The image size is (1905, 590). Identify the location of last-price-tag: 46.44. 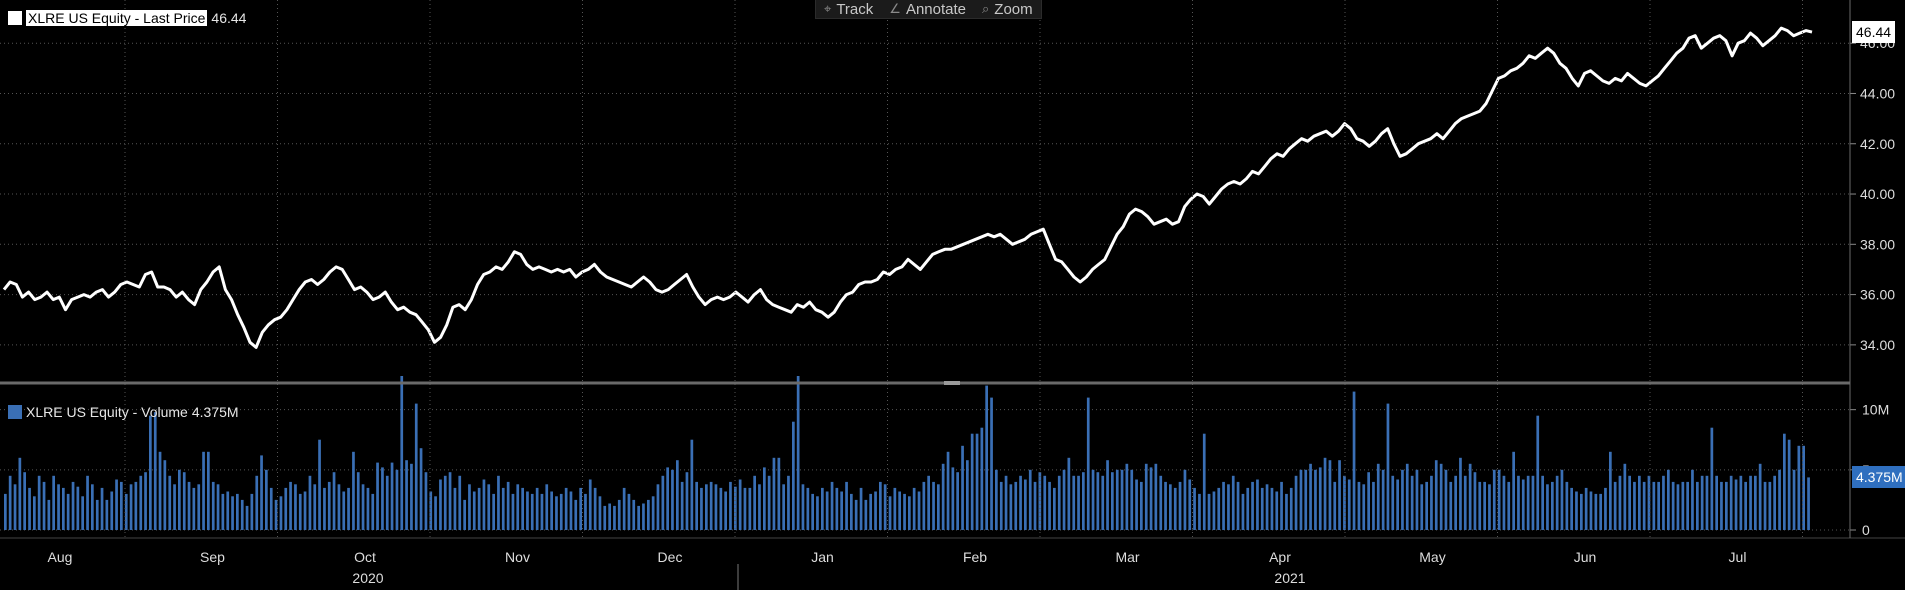
(1874, 32).